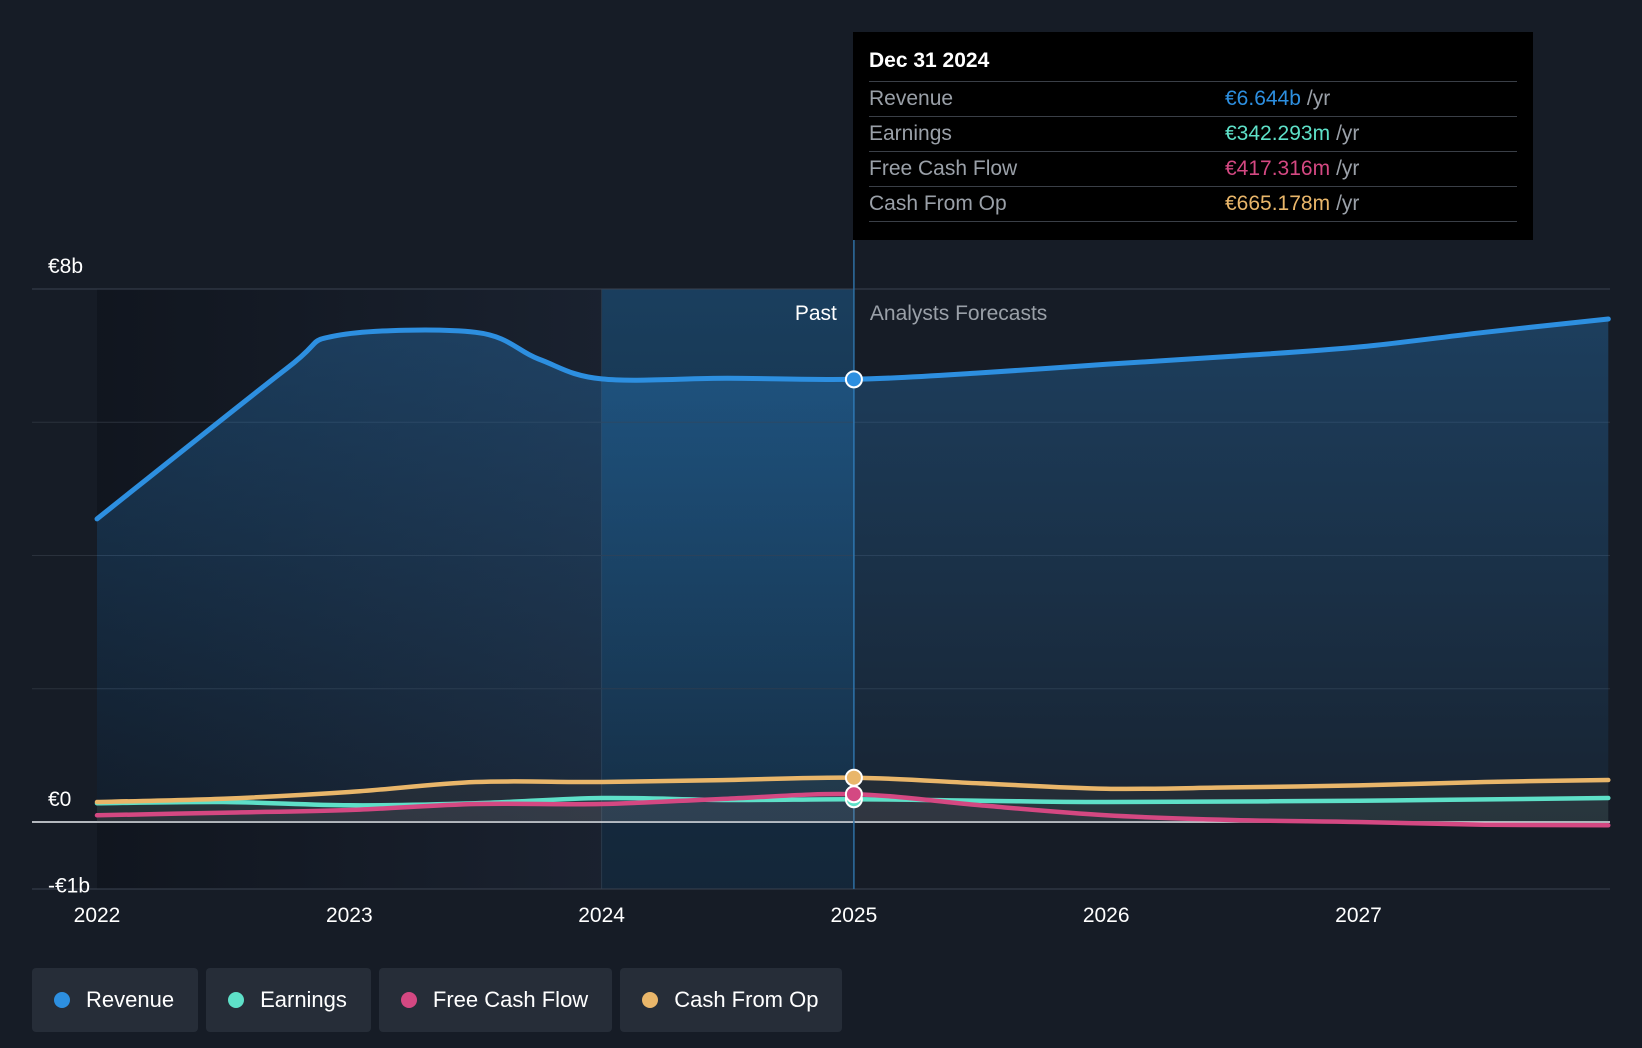 The image size is (1642, 1048). I want to click on earnings-series-line, so click(852, 801).